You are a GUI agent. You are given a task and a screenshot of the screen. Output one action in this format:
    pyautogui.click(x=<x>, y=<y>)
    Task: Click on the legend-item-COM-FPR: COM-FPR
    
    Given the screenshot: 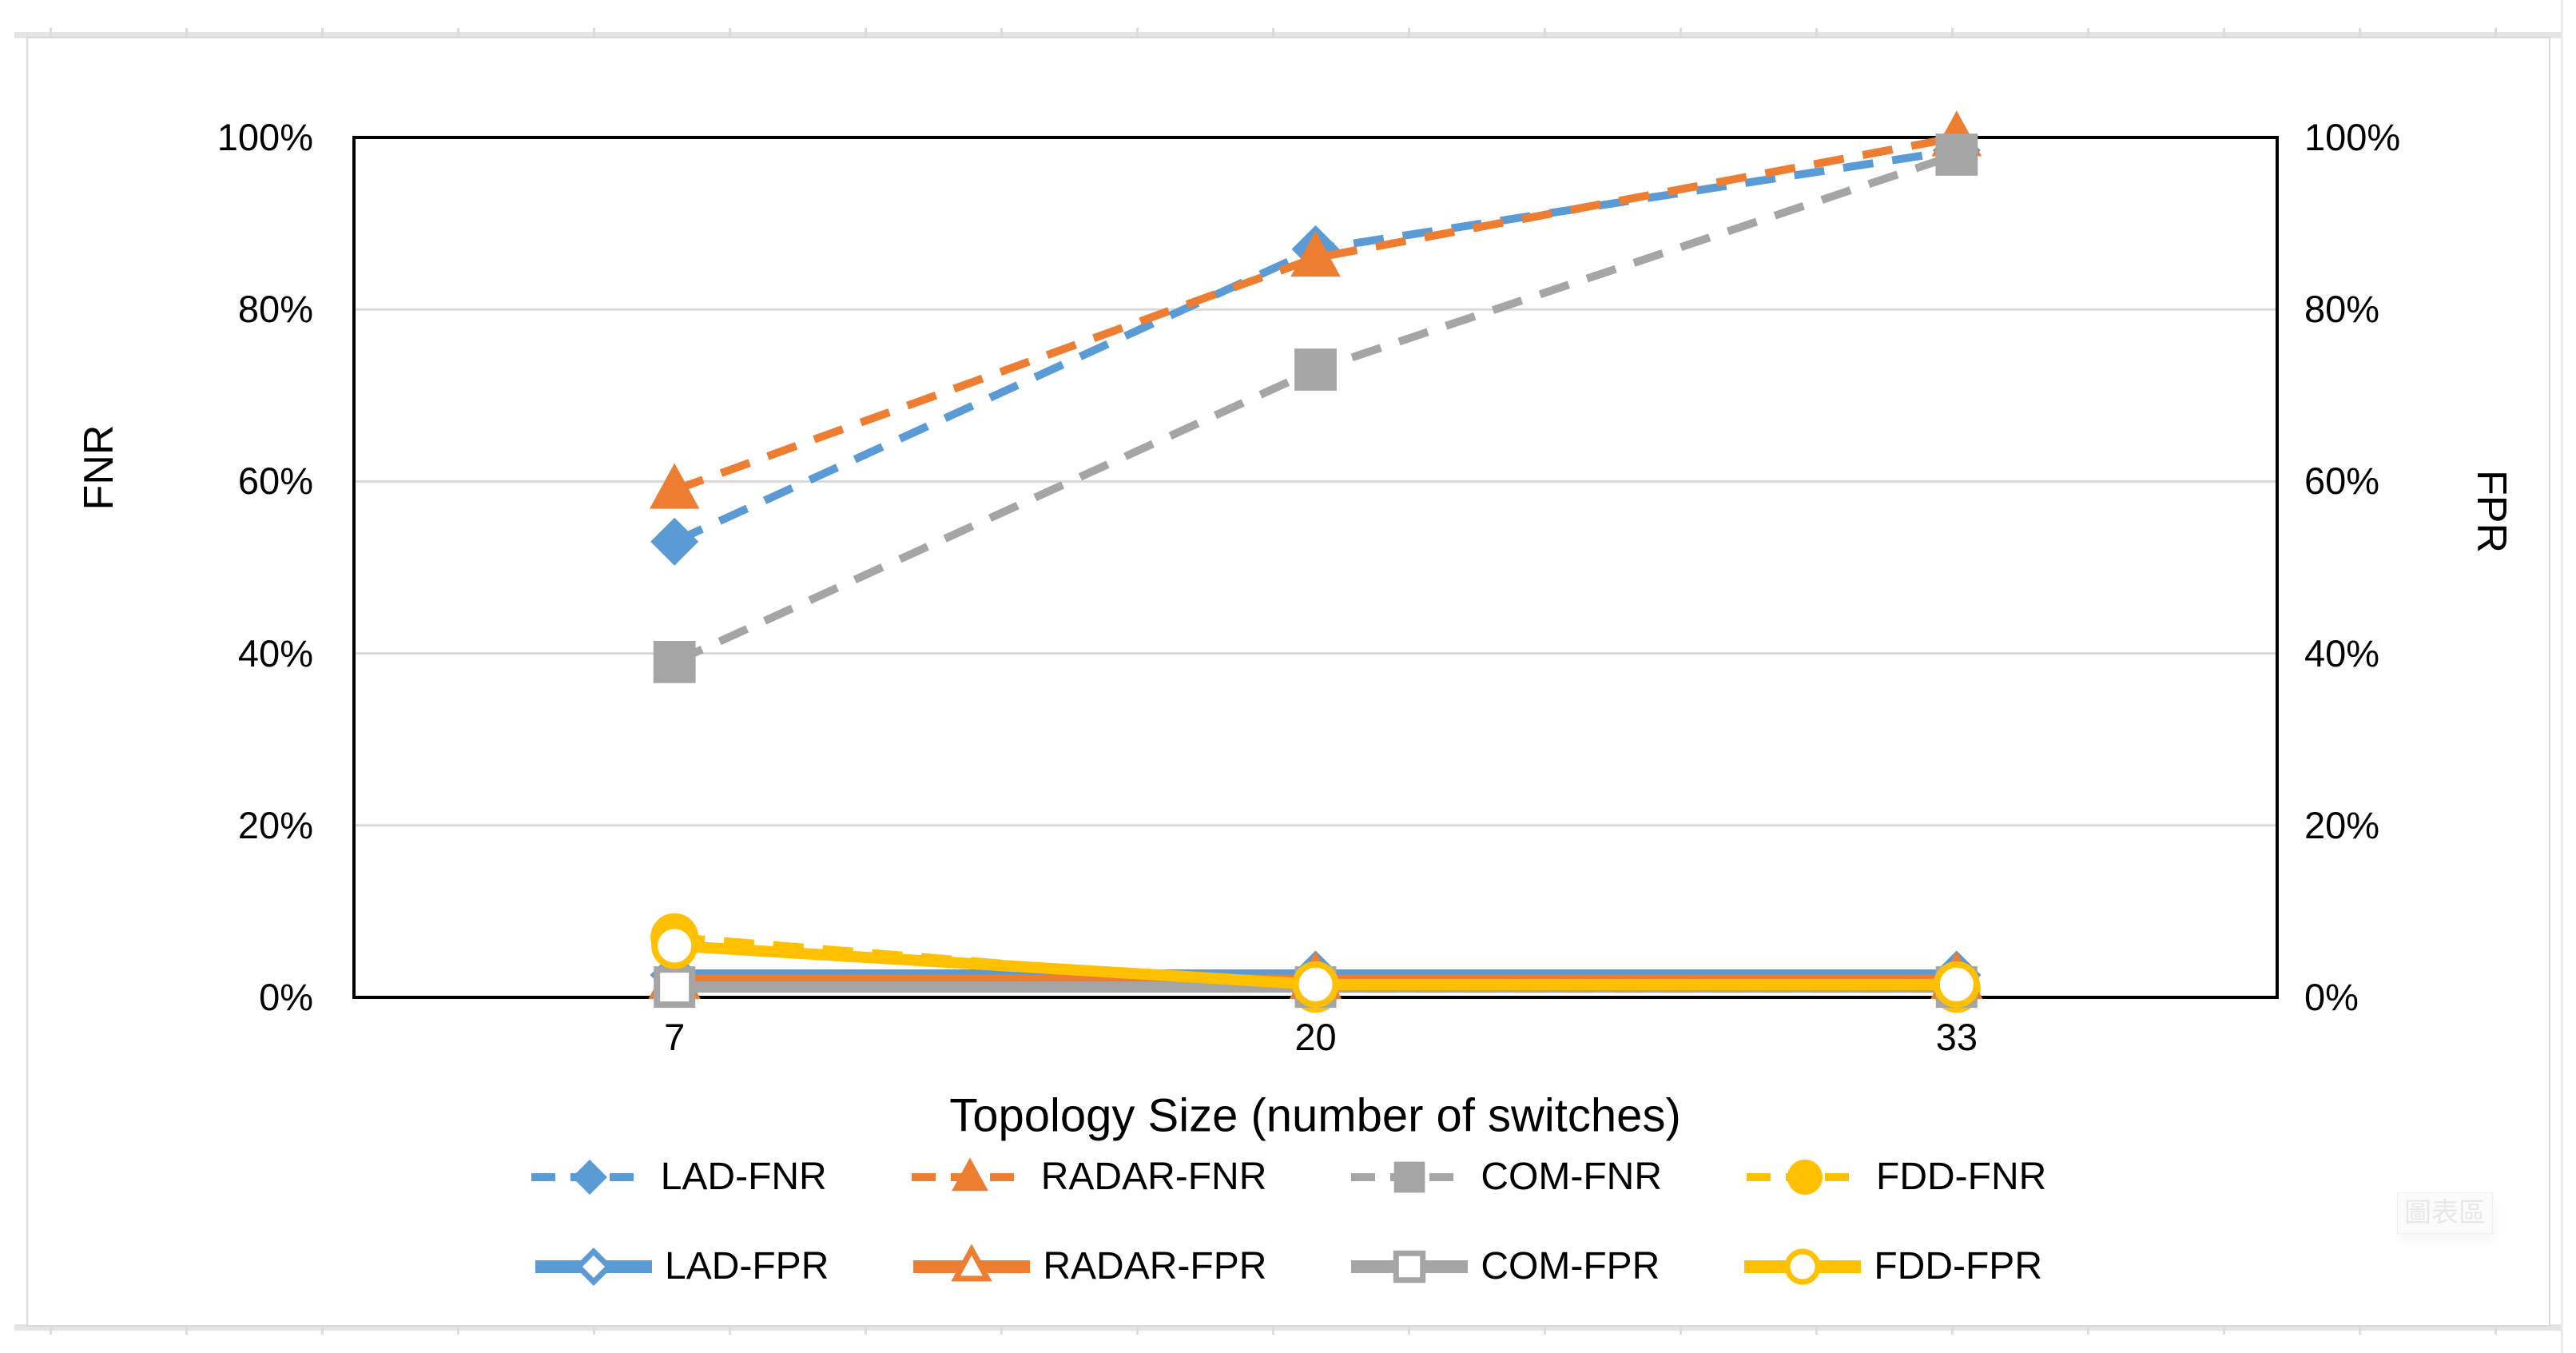 What is the action you would take?
    pyautogui.click(x=1505, y=1267)
    